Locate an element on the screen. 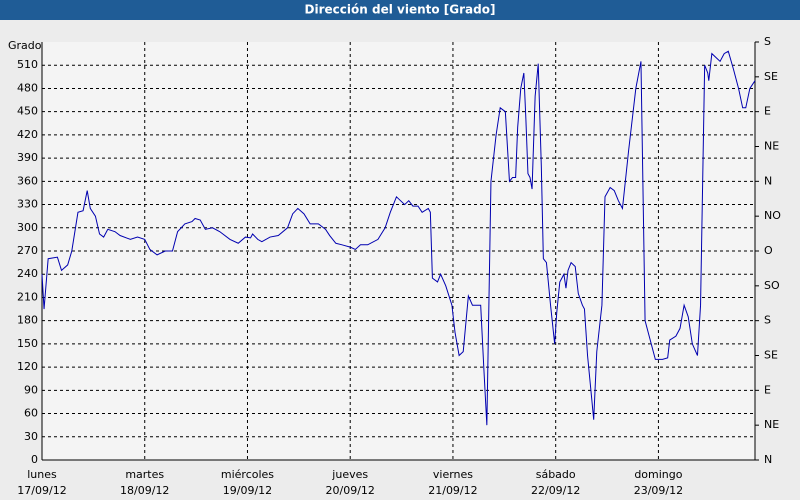 This screenshot has width=800, height=500. x-tick-label: 22/09/12 is located at coordinates (555, 490).